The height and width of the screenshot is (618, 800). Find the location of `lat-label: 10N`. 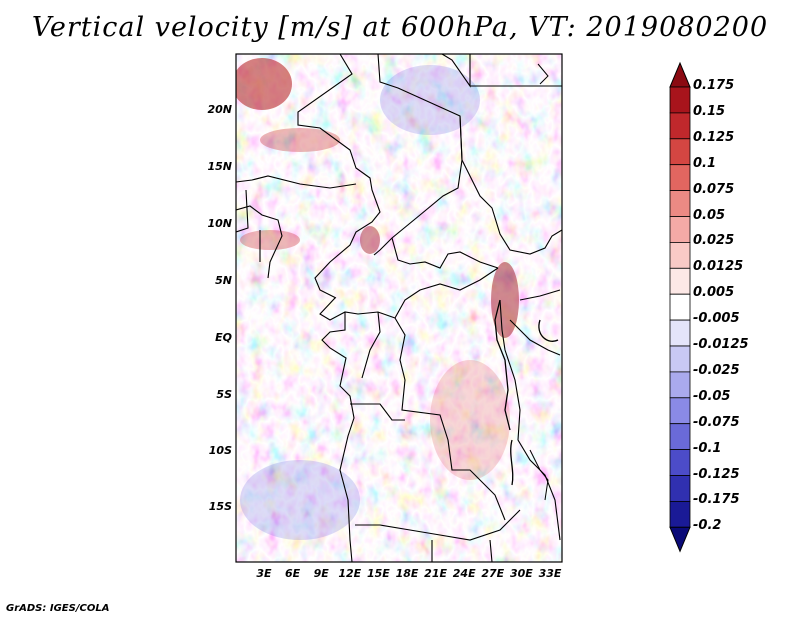

lat-label: 10N is located at coordinates (219, 223).